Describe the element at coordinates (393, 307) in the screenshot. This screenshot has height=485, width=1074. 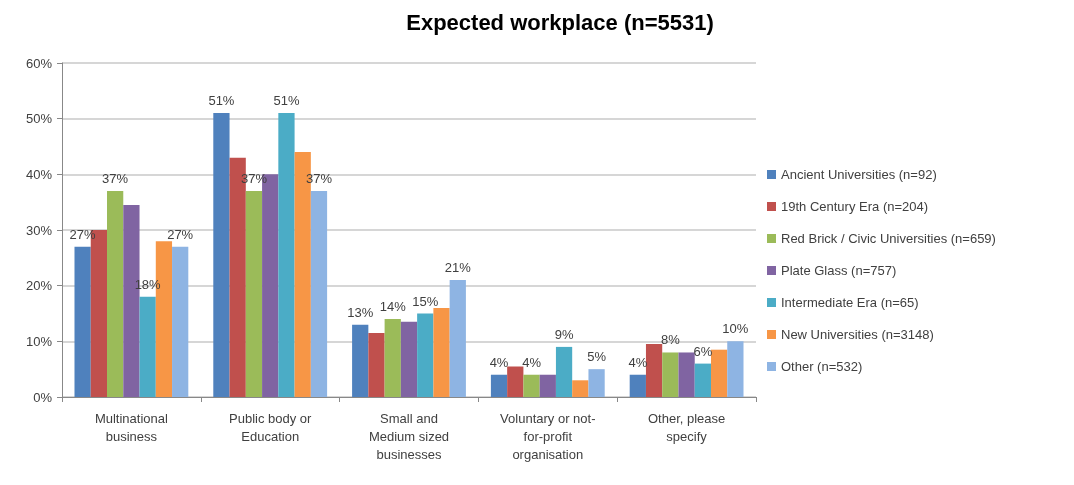
I see `data-label: 14%` at that location.